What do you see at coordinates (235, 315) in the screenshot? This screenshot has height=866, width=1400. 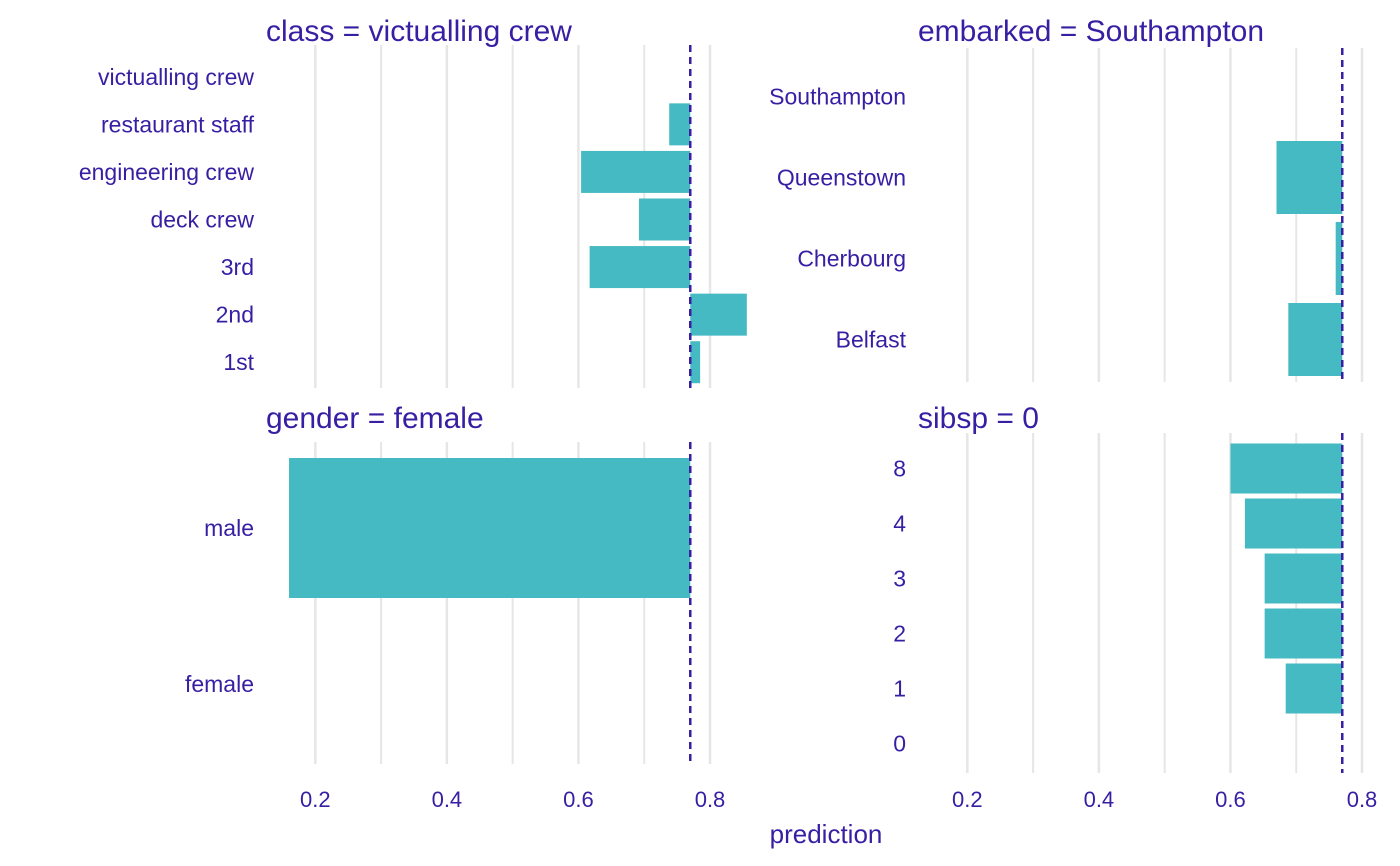 I see `panel-1-category-label-6: 2nd` at bounding box center [235, 315].